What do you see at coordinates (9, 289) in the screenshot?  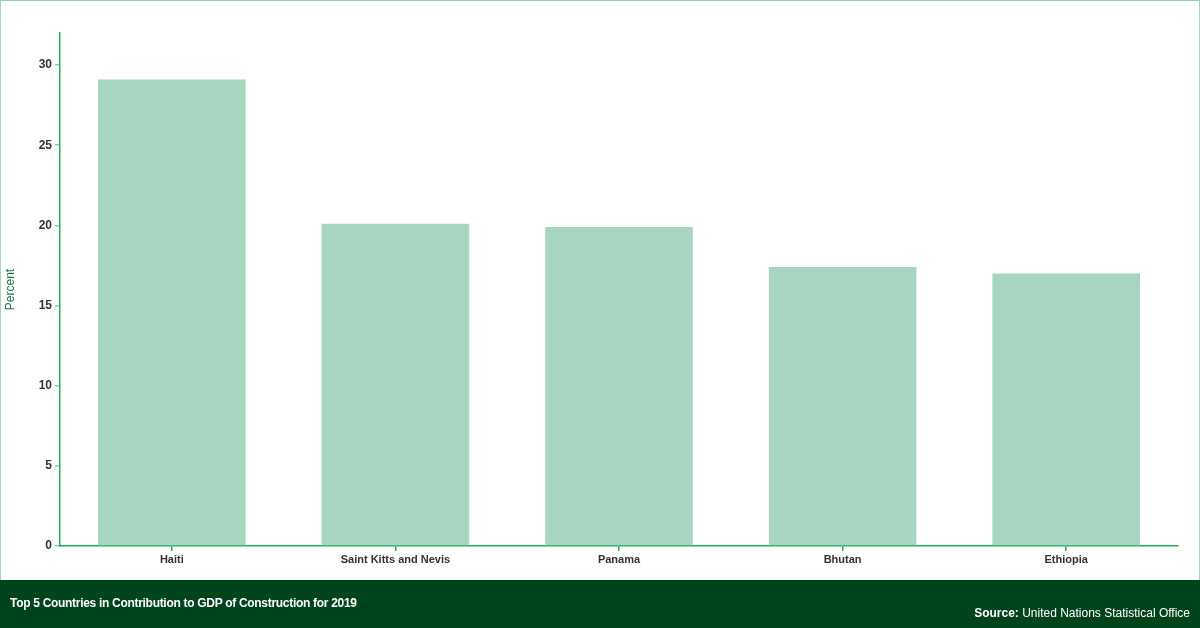 I see `y-axis-title: Percent` at bounding box center [9, 289].